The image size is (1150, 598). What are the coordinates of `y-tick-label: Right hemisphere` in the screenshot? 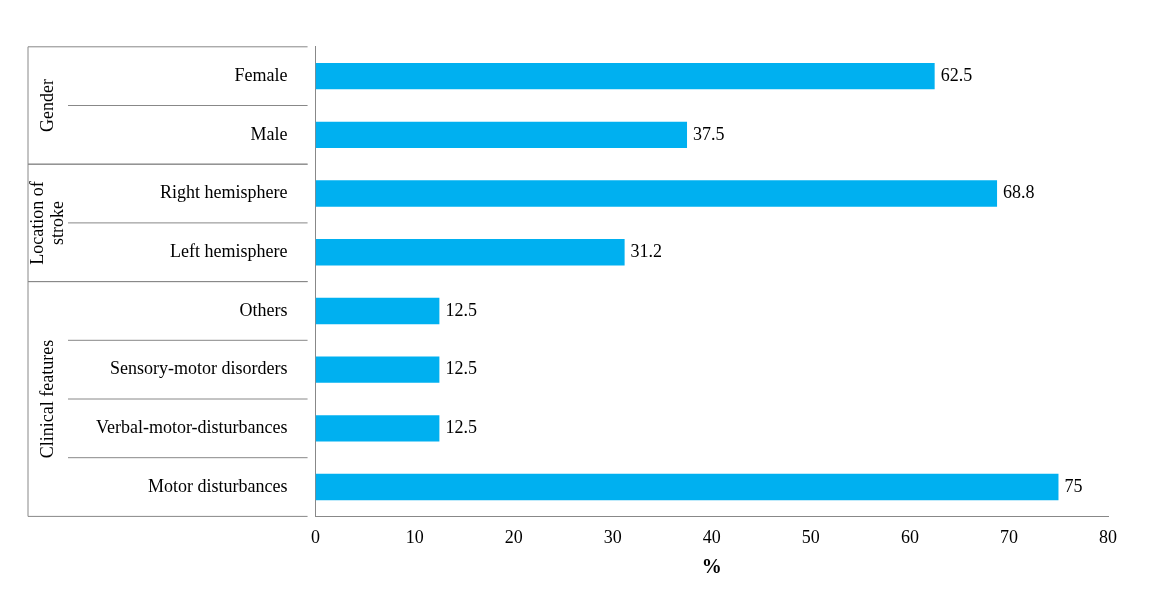 It's located at (224, 192).